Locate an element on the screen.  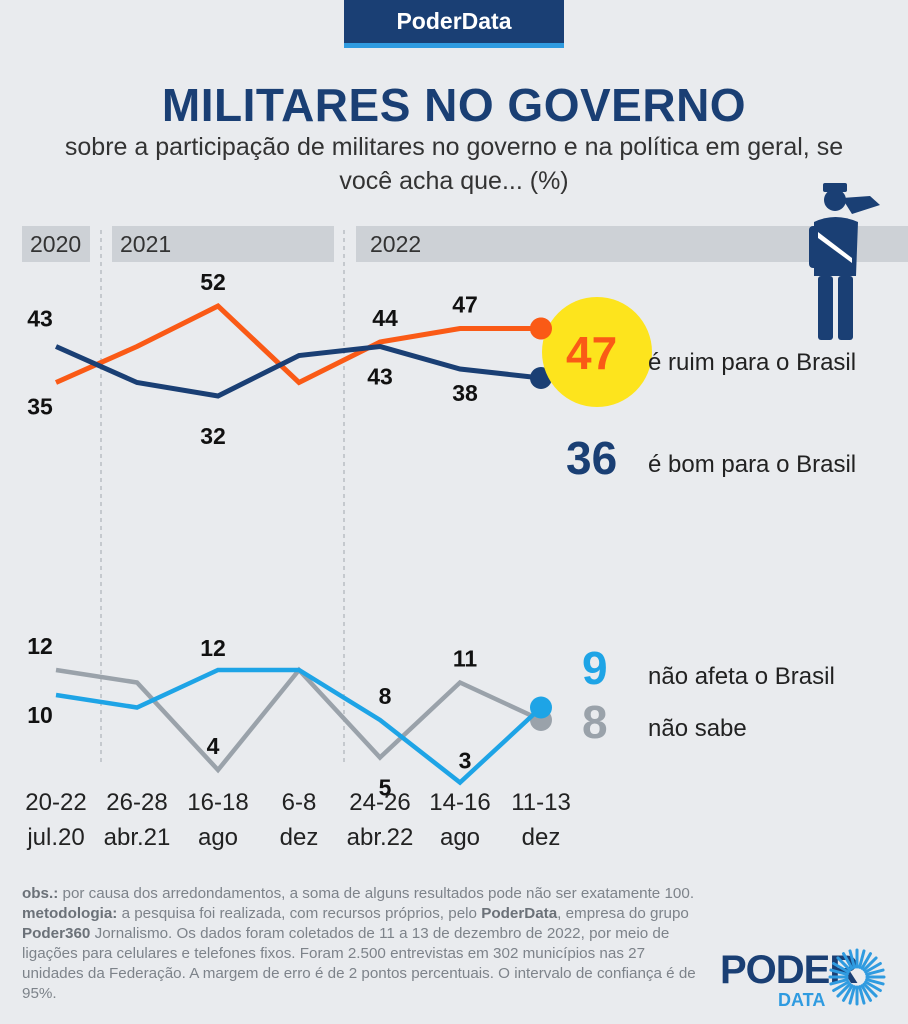
data-label: 52 is located at coordinates (213, 282).